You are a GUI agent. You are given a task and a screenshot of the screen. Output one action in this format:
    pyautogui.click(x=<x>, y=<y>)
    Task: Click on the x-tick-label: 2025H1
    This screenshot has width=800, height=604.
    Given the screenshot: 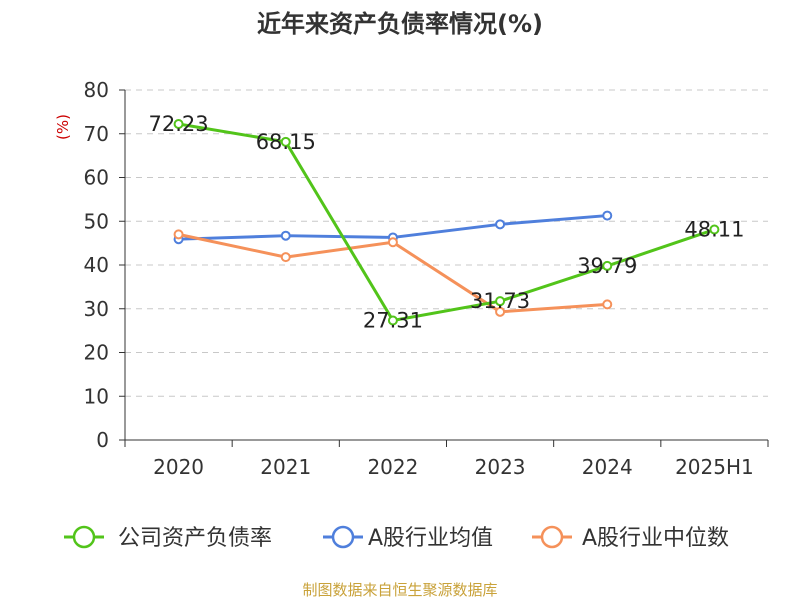 What is the action you would take?
    pyautogui.click(x=714, y=467)
    